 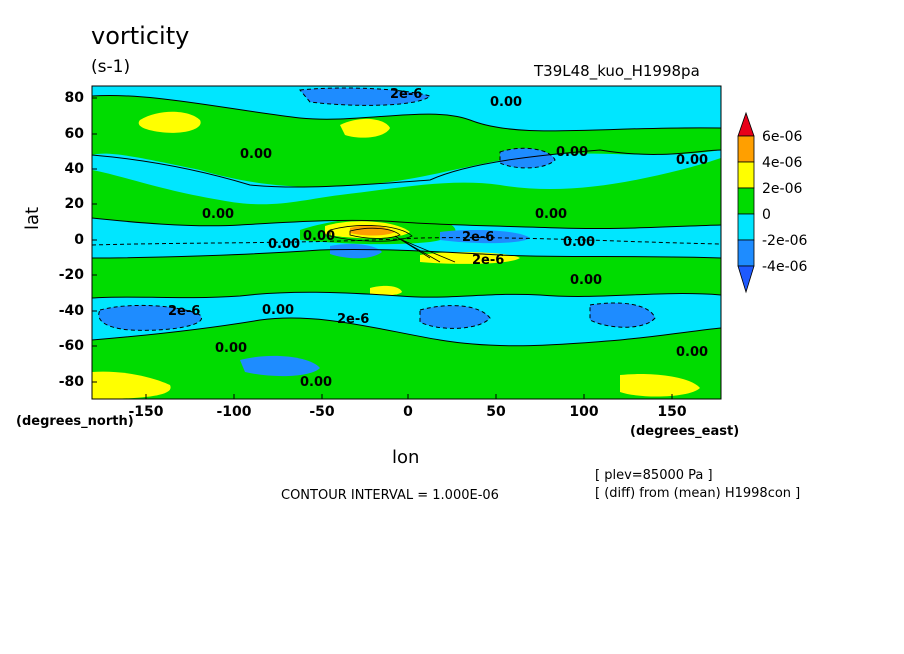 I want to click on x-tick-label: 100, so click(x=584, y=412).